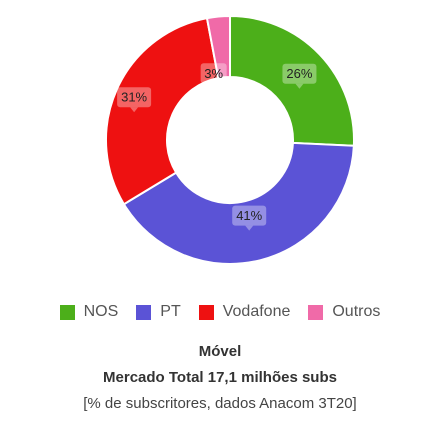 This screenshot has height=439, width=440. I want to click on legend-swatch-nos, so click(67, 312).